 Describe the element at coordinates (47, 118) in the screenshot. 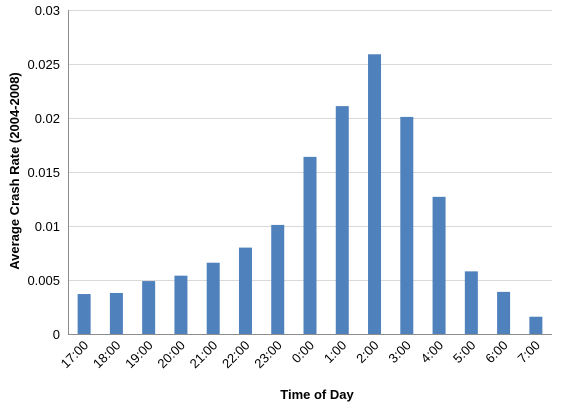

I see `y-tick-label: 0.02` at that location.